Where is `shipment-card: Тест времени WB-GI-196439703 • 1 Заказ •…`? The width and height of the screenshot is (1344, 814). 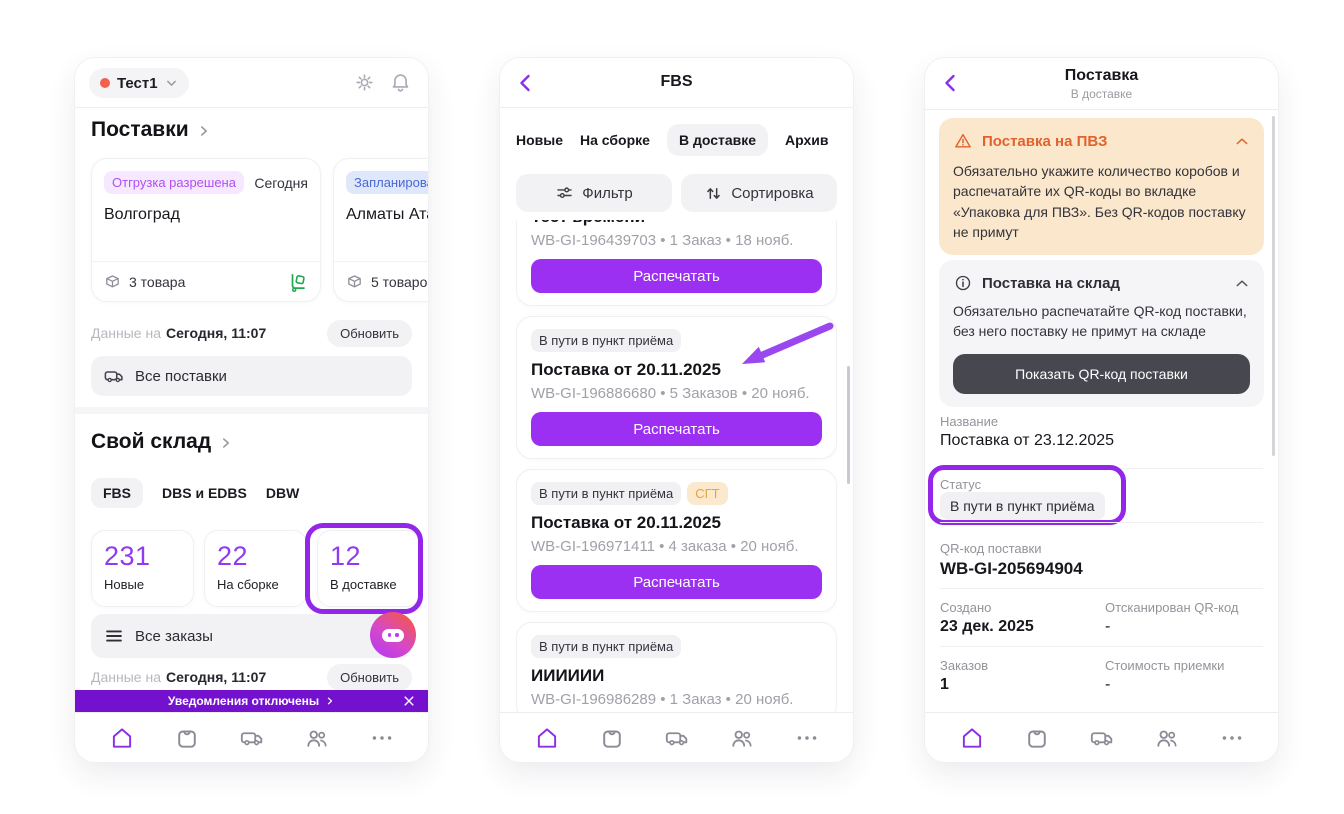 shipment-card: Тест времени WB-GI-196439703 • 1 Заказ •… is located at coordinates (676, 263).